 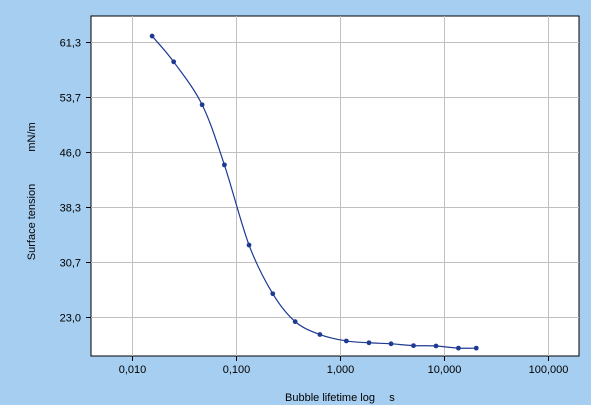 What do you see at coordinates (341, 370) in the screenshot?
I see `x-tick-label: 1,000` at bounding box center [341, 370].